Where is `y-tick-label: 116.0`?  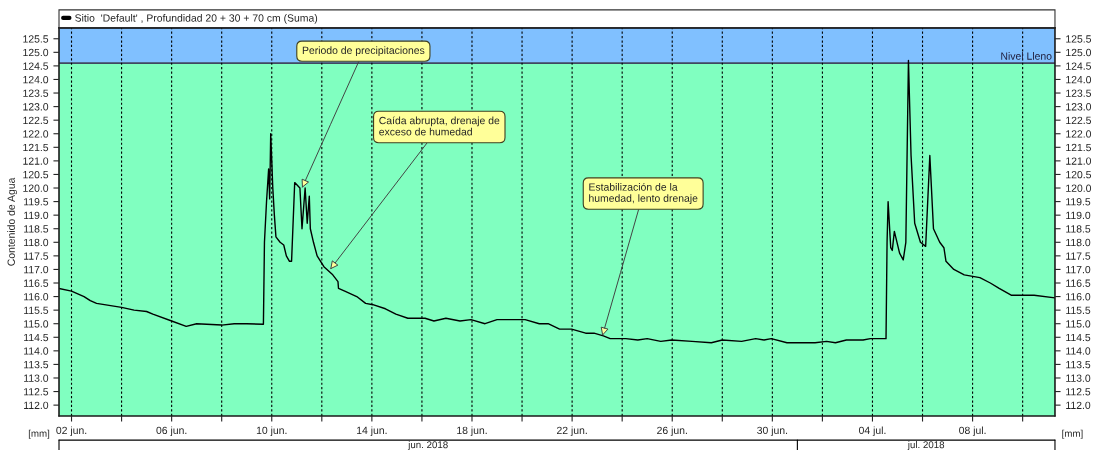
y-tick-label: 116.0 is located at coordinates (36, 297).